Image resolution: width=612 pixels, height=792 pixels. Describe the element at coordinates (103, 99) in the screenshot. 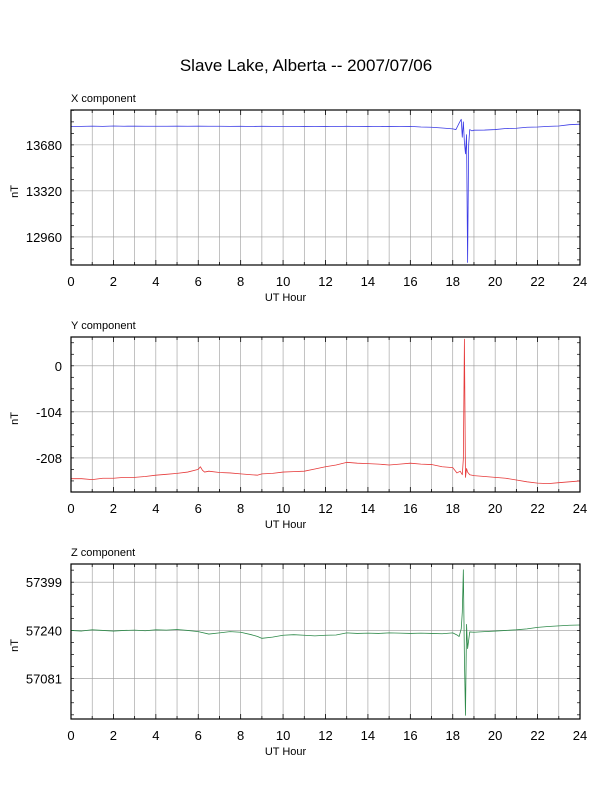

I see `panel-title: X component` at that location.